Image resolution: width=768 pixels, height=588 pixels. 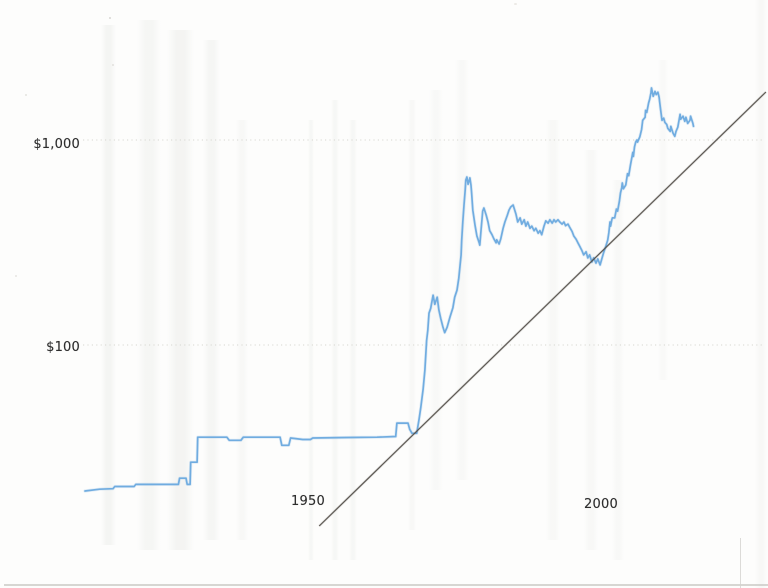 I want to click on x-tick-label-2000: 2000, so click(x=601, y=504).